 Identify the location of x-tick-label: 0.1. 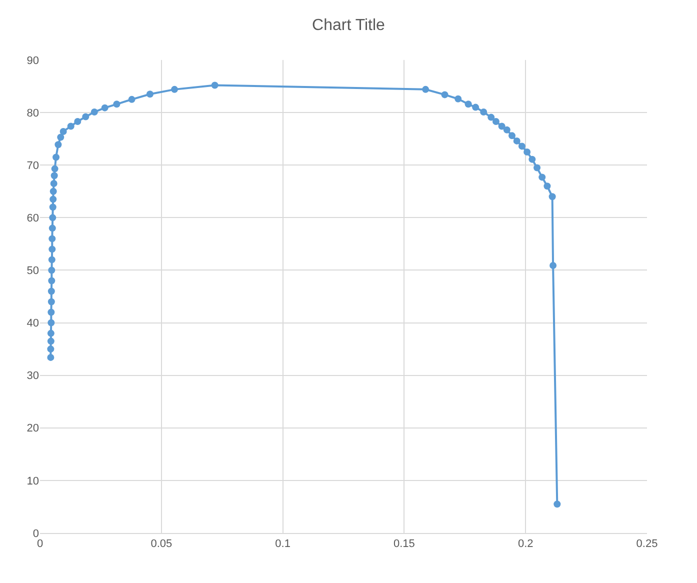
(282, 544).